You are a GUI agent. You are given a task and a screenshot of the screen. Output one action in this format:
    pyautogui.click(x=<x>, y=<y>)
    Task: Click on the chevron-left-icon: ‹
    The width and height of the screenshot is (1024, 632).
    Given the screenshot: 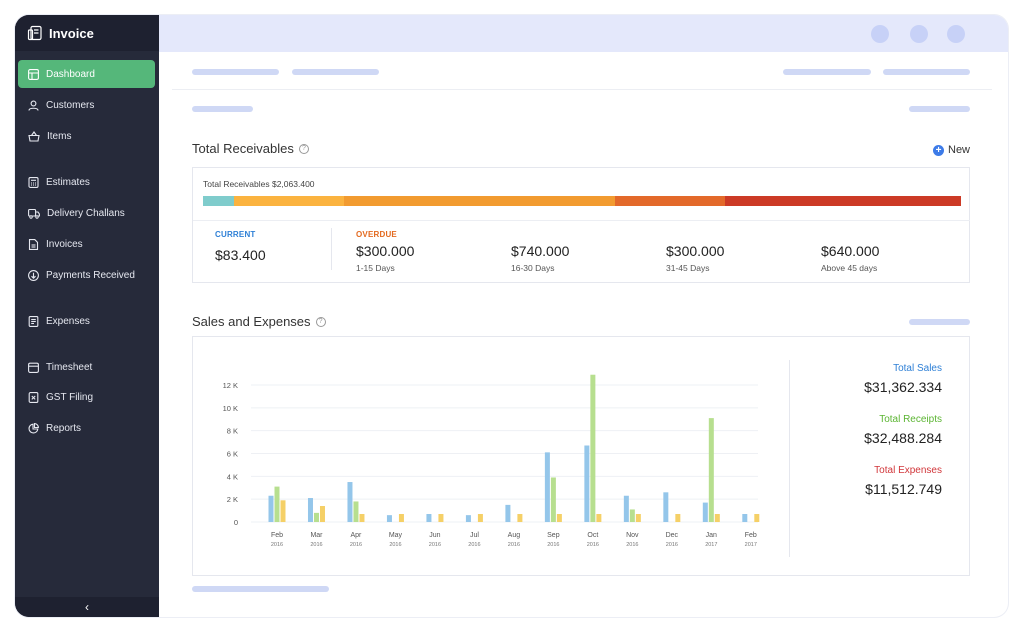 What is the action you would take?
    pyautogui.click(x=87, y=607)
    